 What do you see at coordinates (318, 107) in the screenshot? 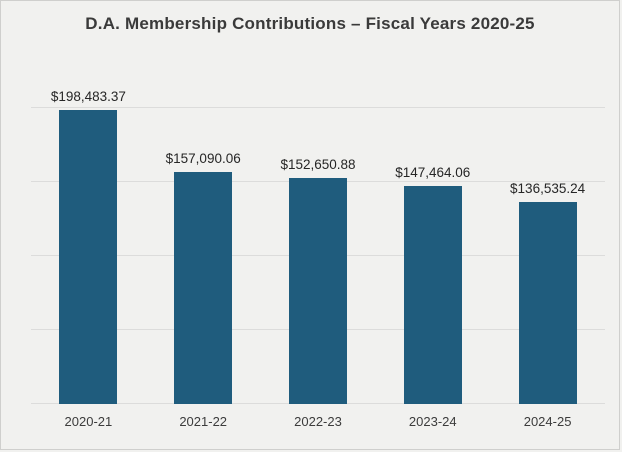
I see `gridline` at bounding box center [318, 107].